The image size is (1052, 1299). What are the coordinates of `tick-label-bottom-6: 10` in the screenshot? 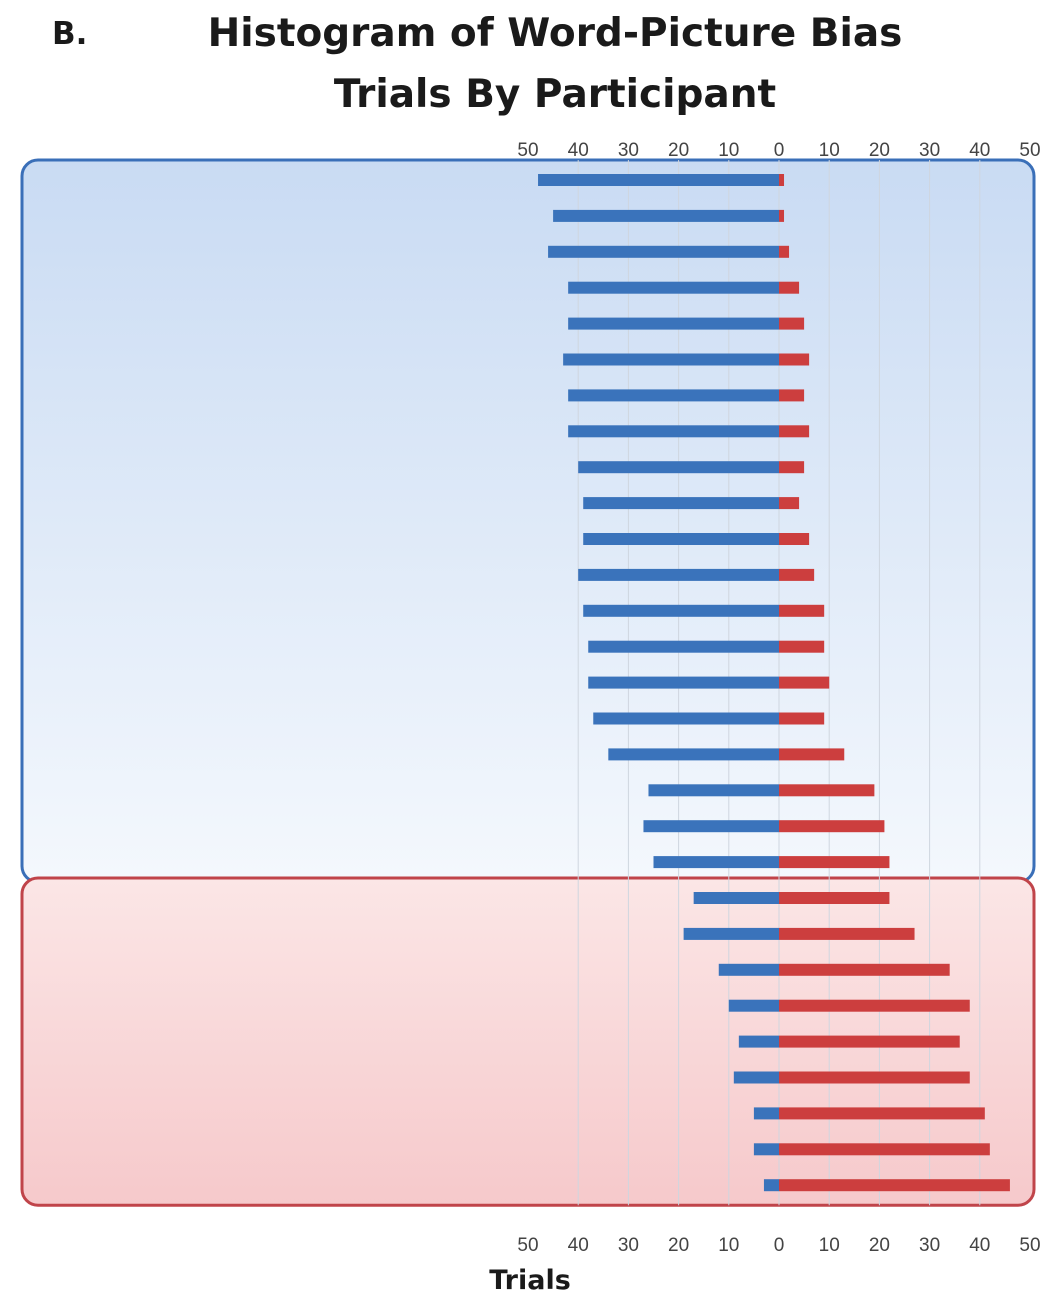 It's located at (829, 1245).